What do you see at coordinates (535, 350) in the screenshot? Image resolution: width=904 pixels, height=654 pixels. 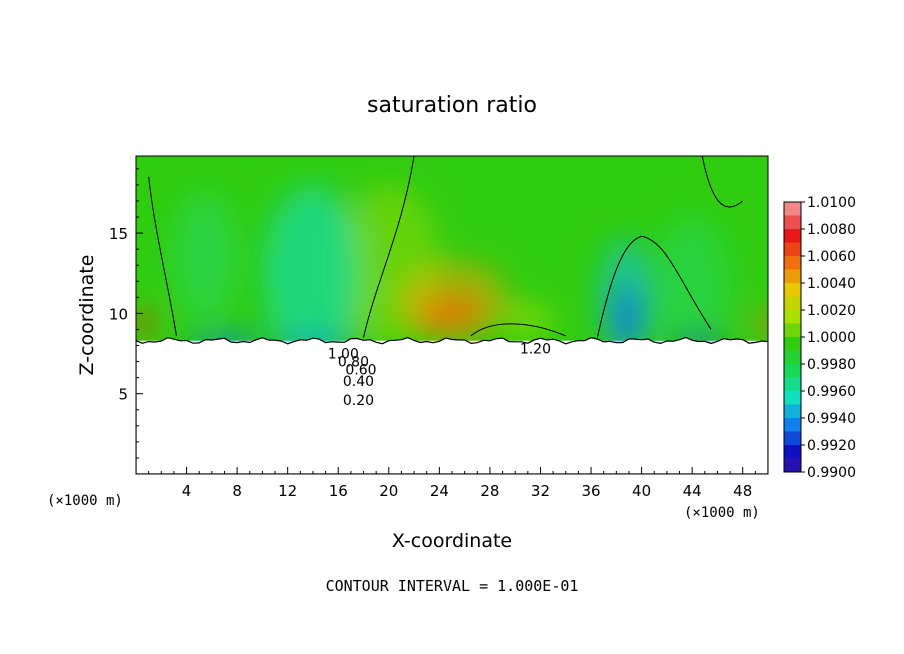 I see `contour-label-0: 1.20` at bounding box center [535, 350].